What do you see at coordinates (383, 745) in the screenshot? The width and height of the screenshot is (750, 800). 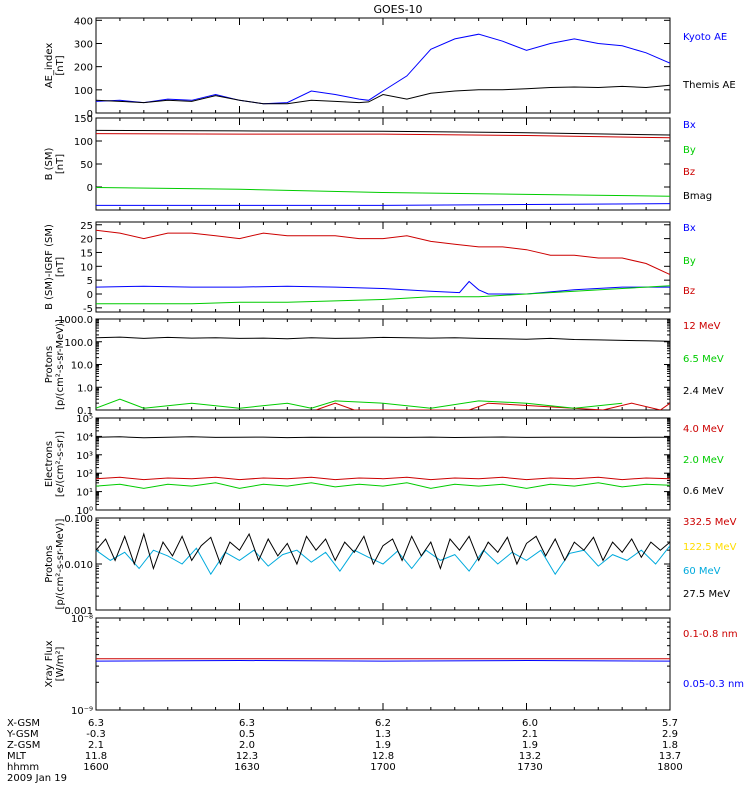 I see `orbit-value: 1.9` at bounding box center [383, 745].